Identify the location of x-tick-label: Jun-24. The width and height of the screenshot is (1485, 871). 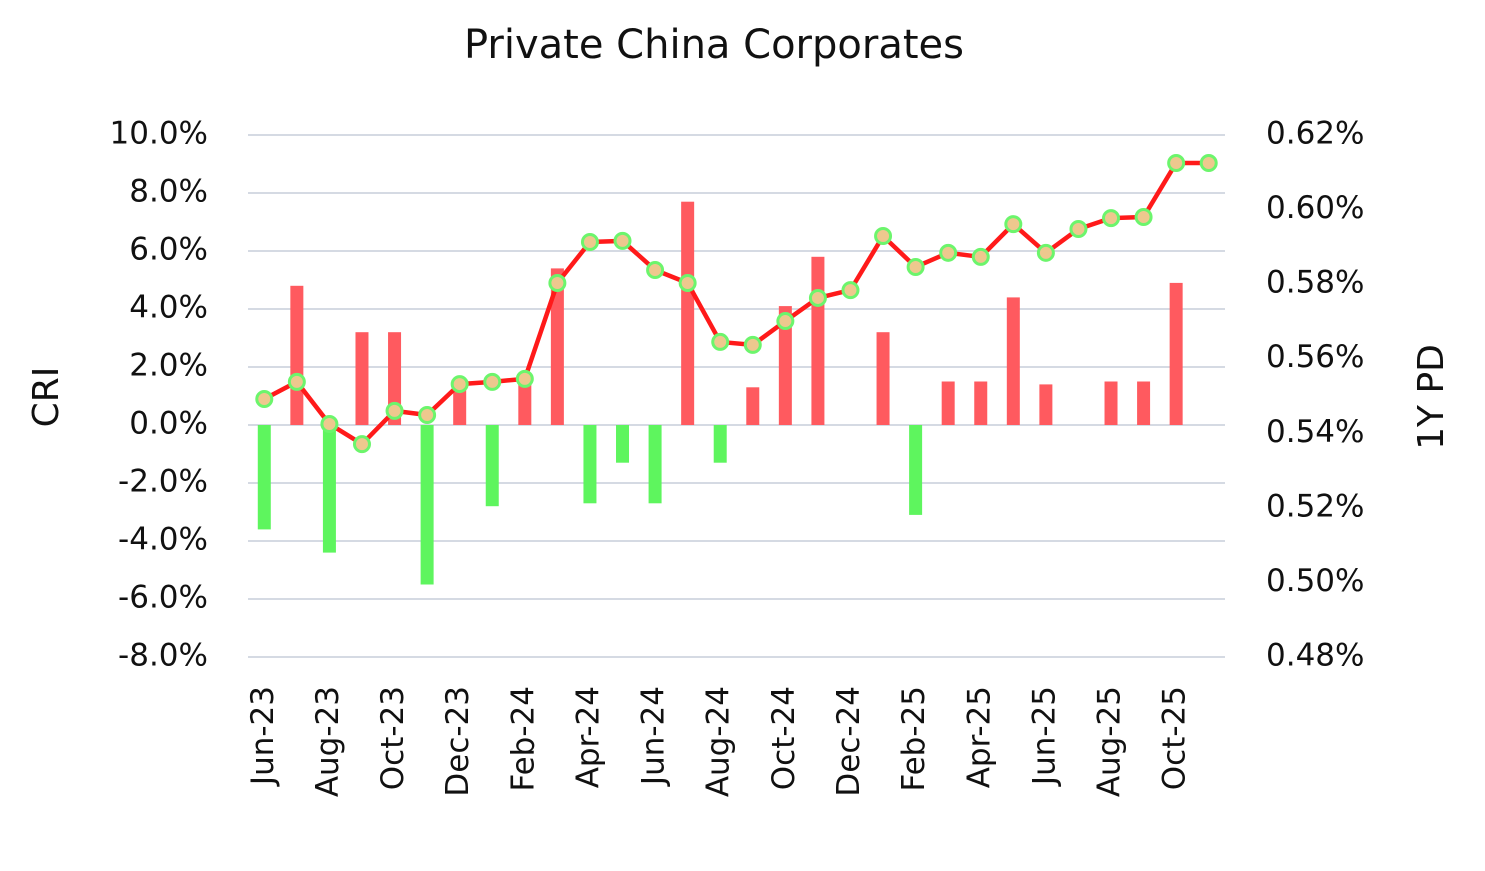
(654, 736).